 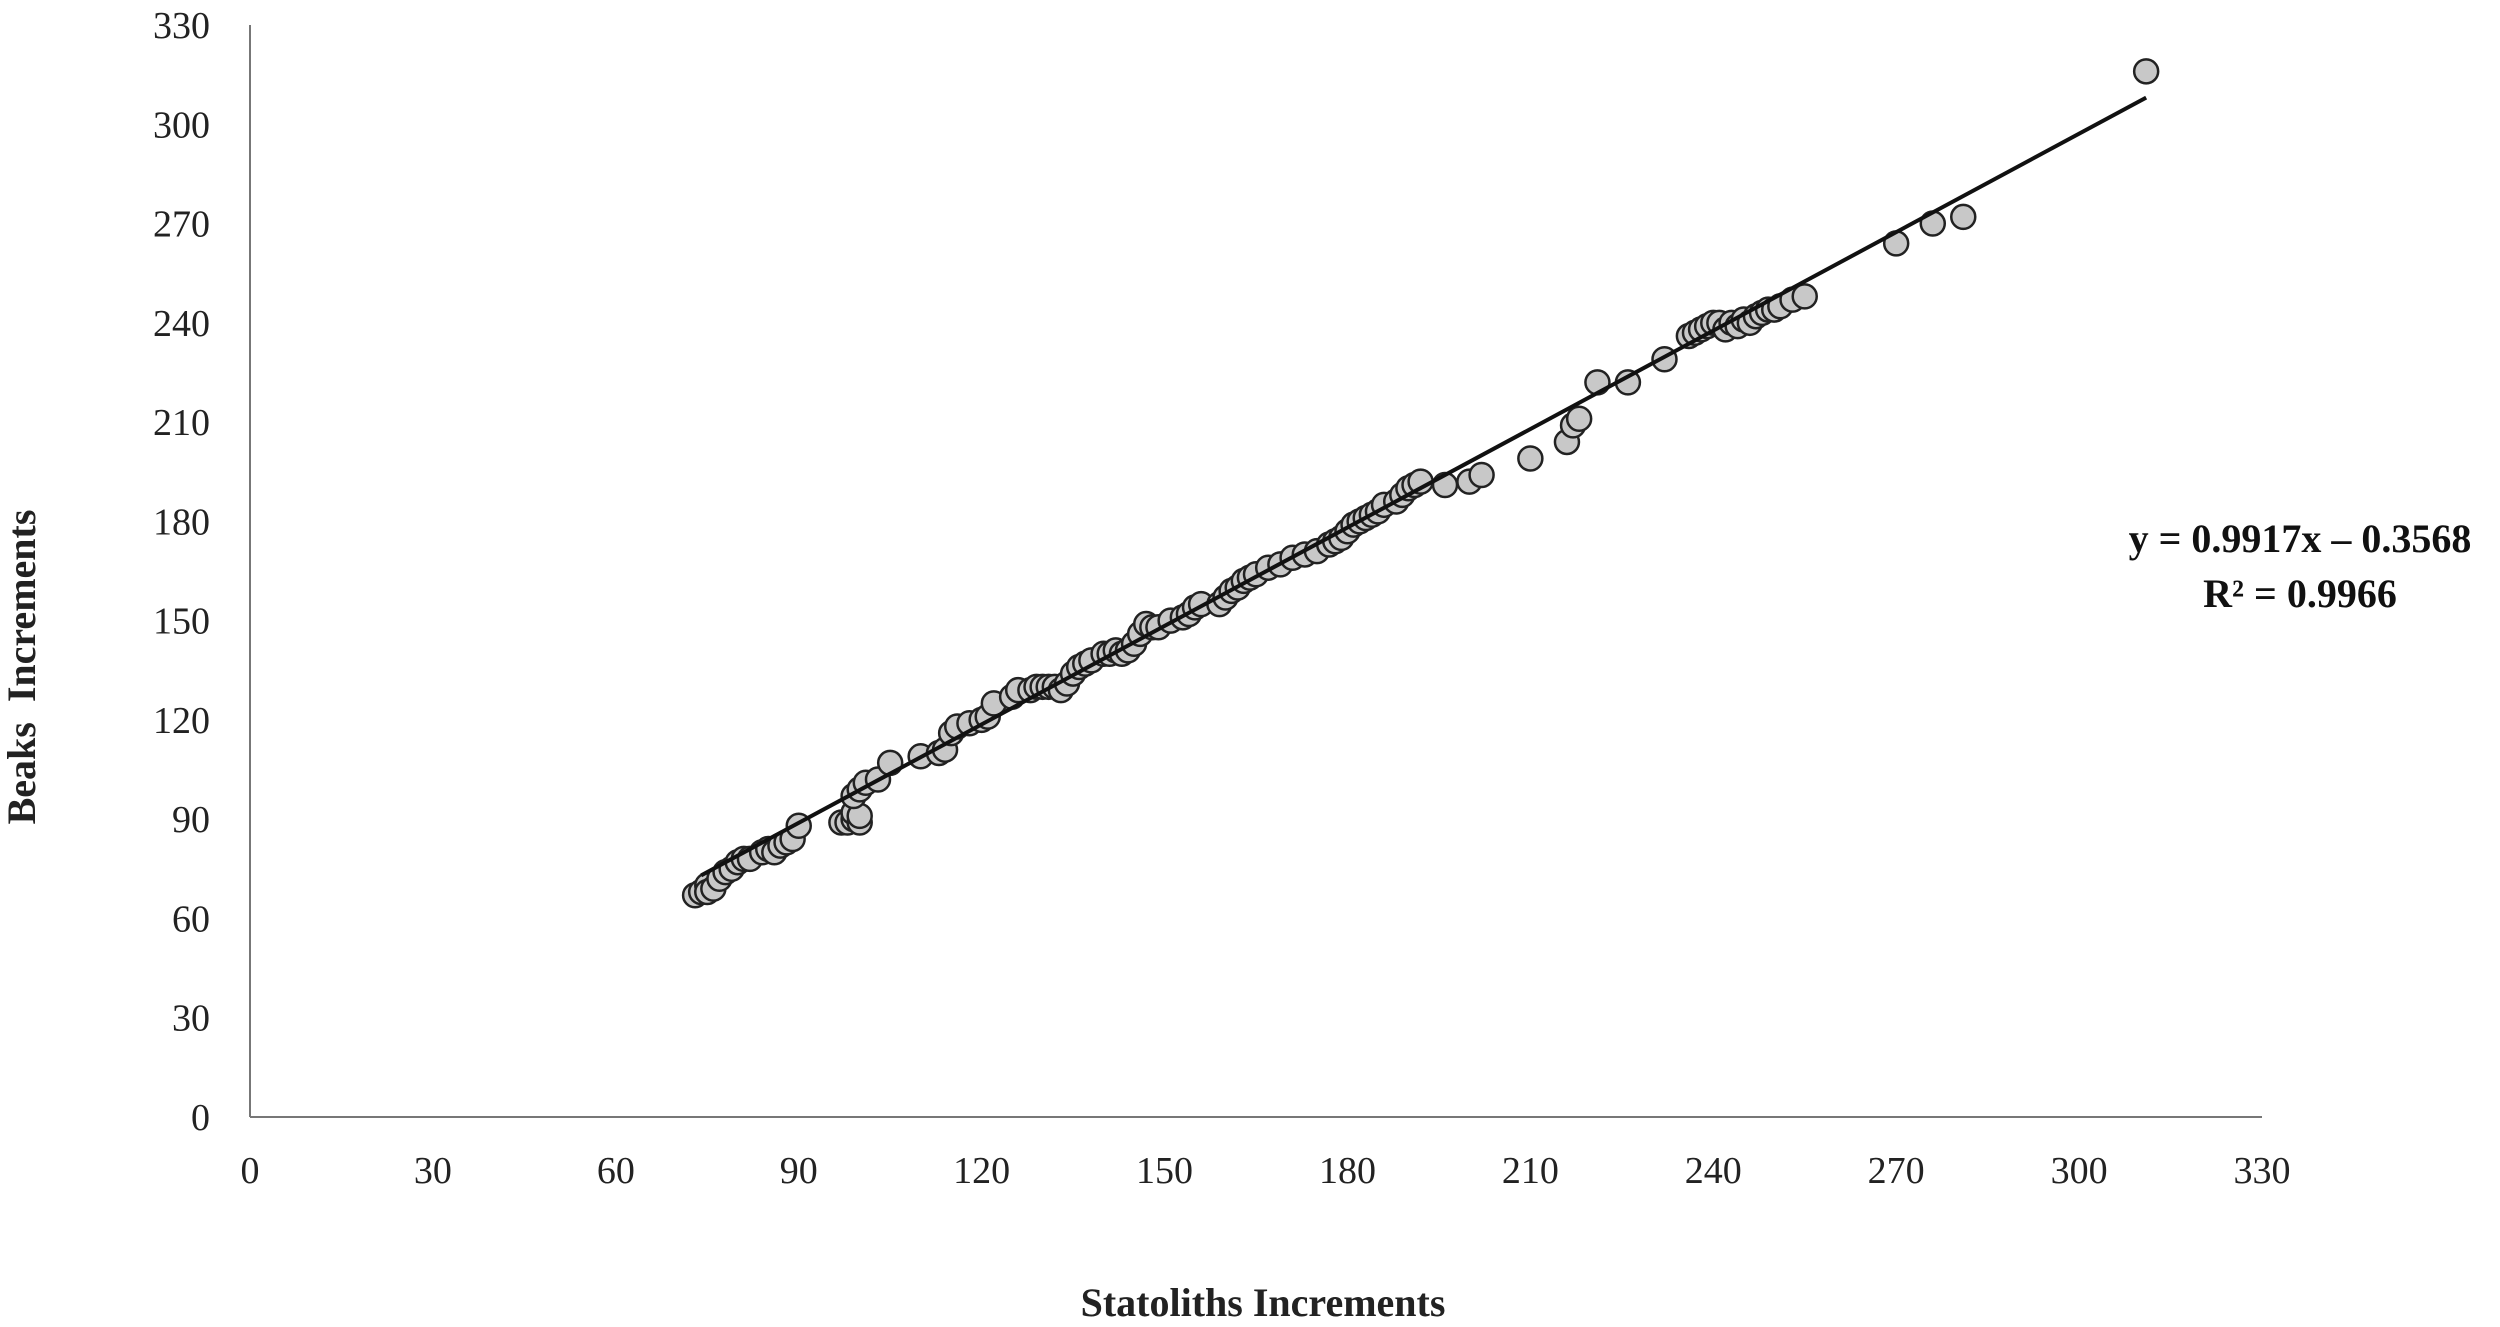 What do you see at coordinates (181, 622) in the screenshot?
I see `y-tick-label: 150` at bounding box center [181, 622].